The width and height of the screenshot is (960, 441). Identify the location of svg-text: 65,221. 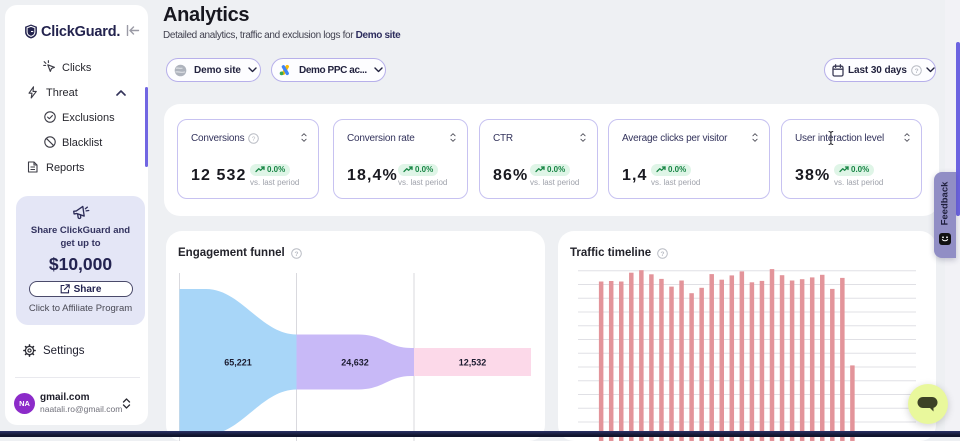
(238, 363).